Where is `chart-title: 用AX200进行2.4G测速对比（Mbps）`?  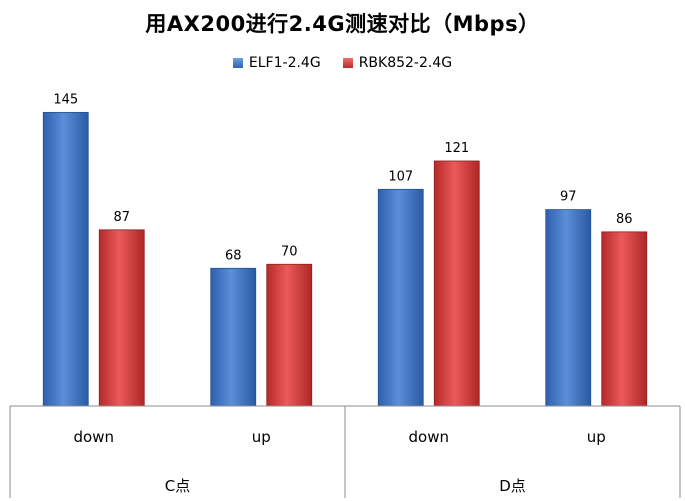
chart-title: 用AX200进行2.4G测速对比（Mbps） is located at coordinates (342, 24).